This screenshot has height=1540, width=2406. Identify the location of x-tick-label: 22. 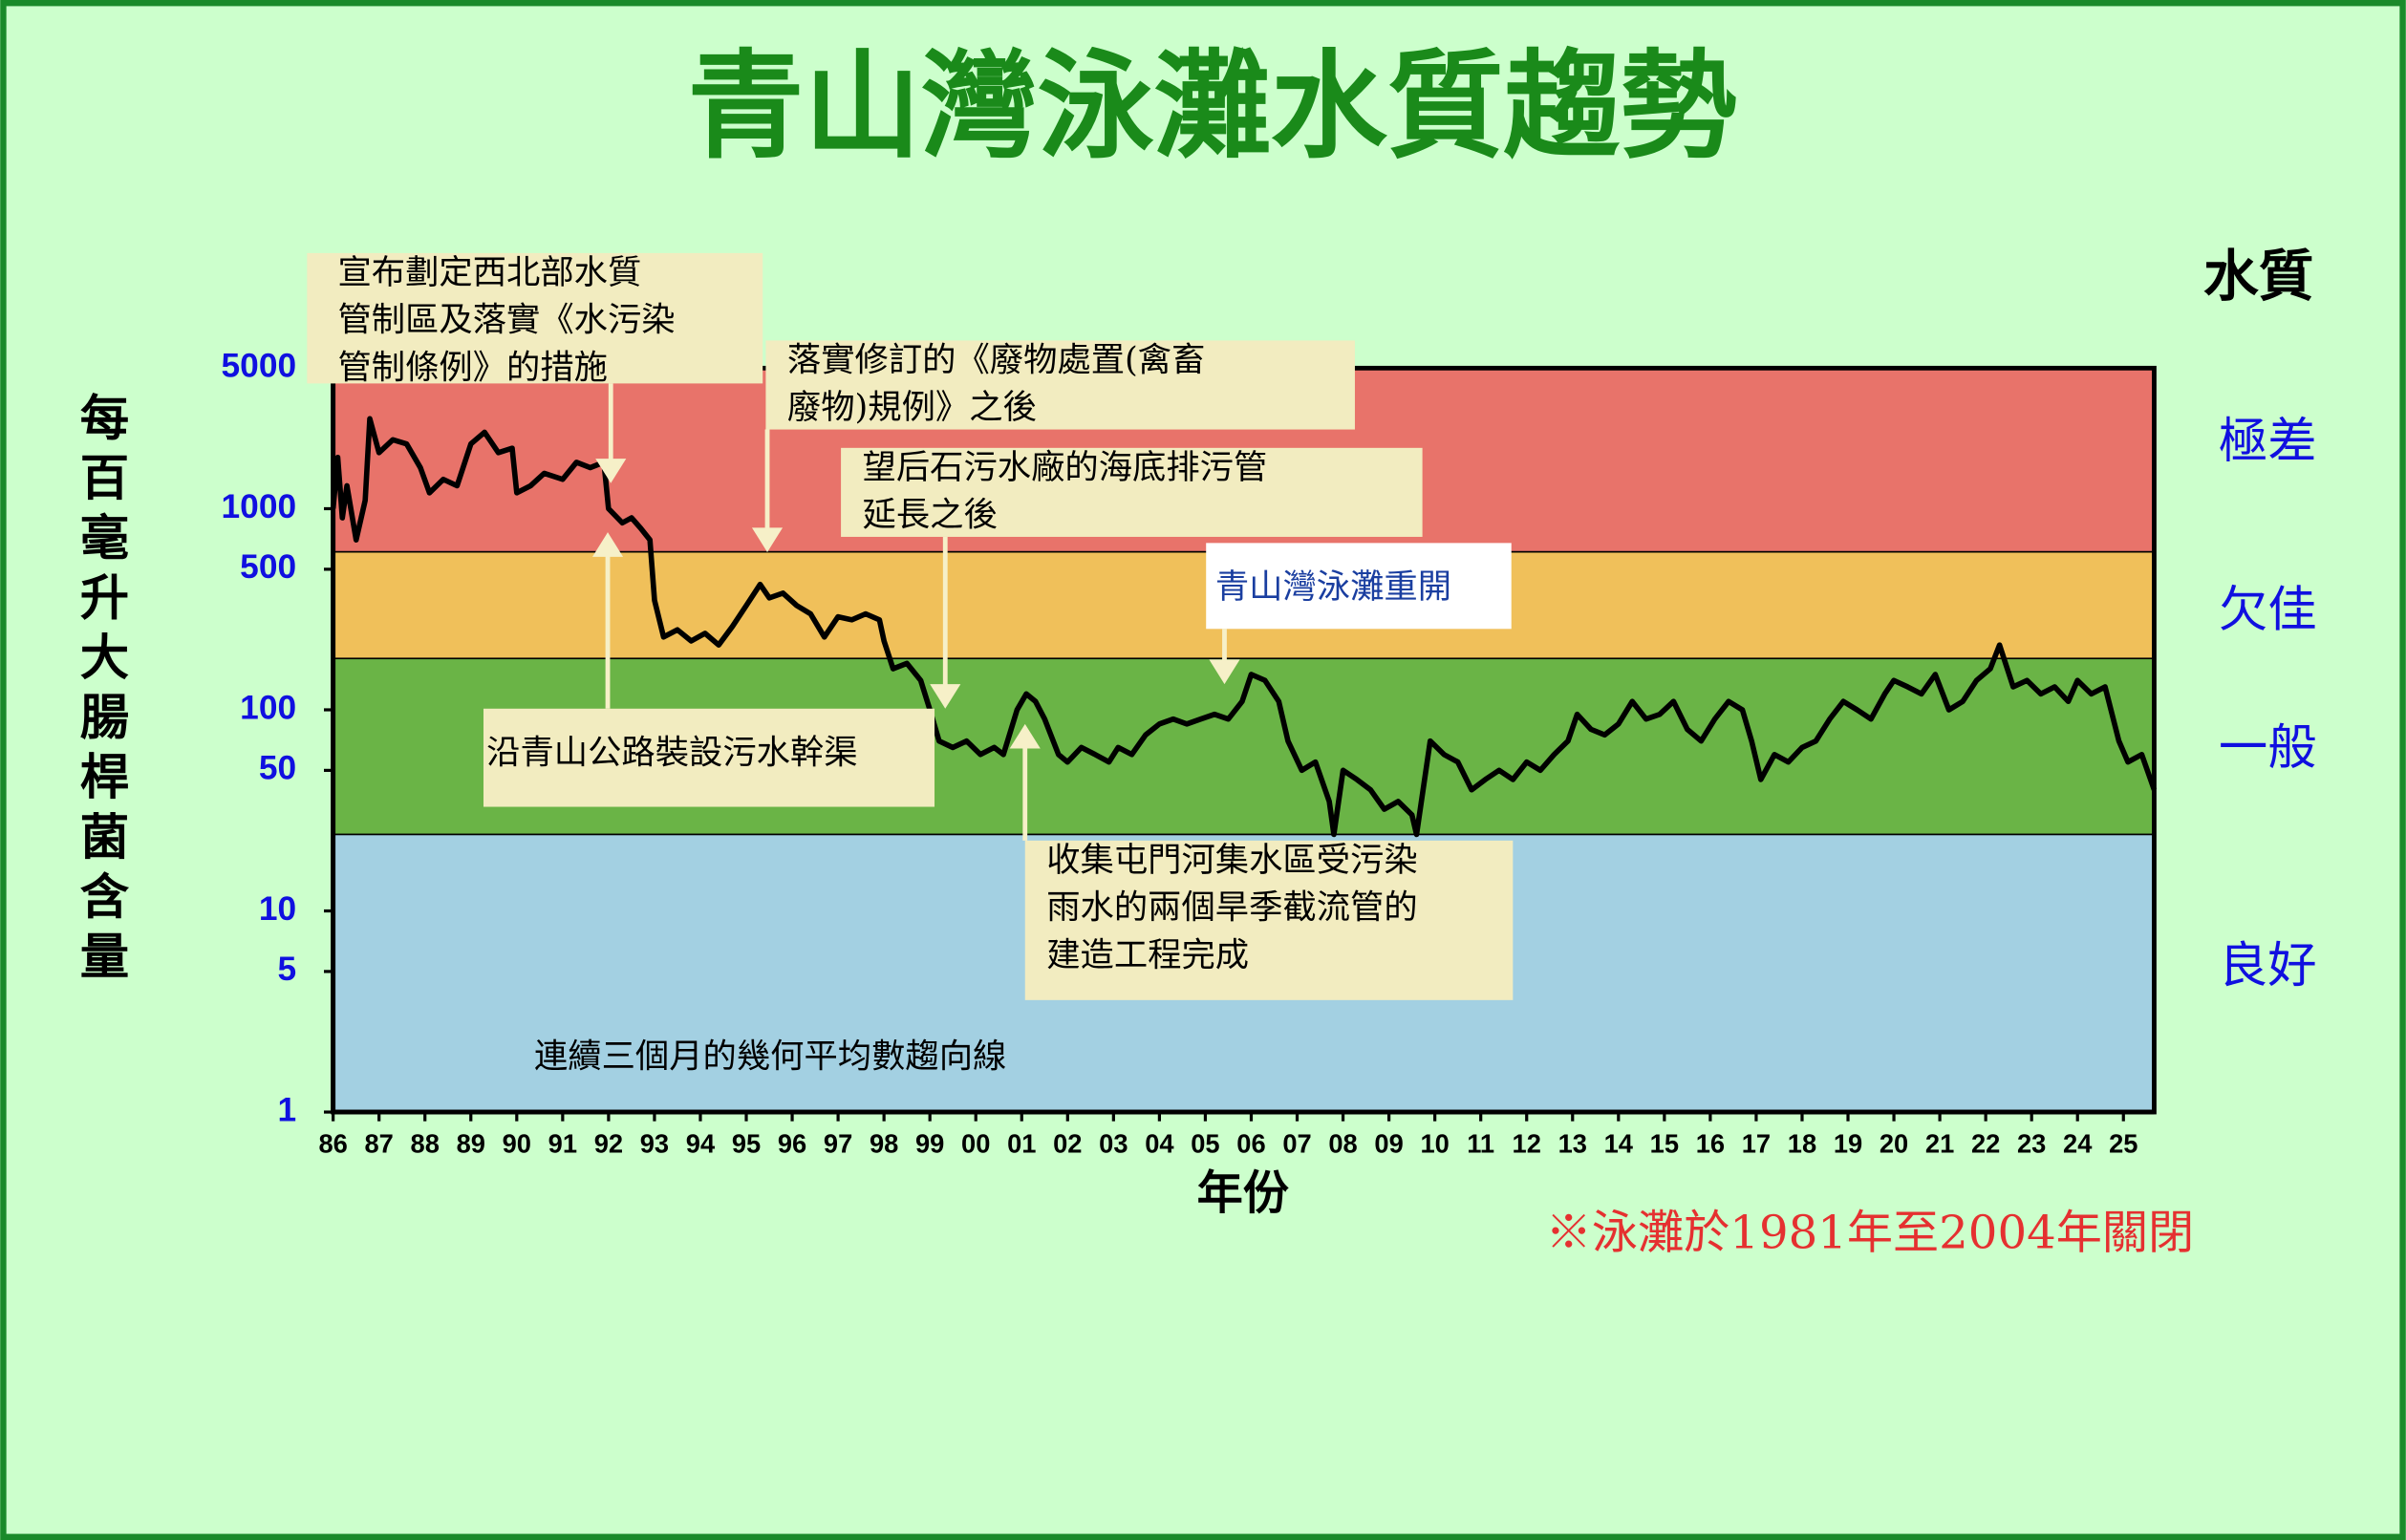
(1985, 1144).